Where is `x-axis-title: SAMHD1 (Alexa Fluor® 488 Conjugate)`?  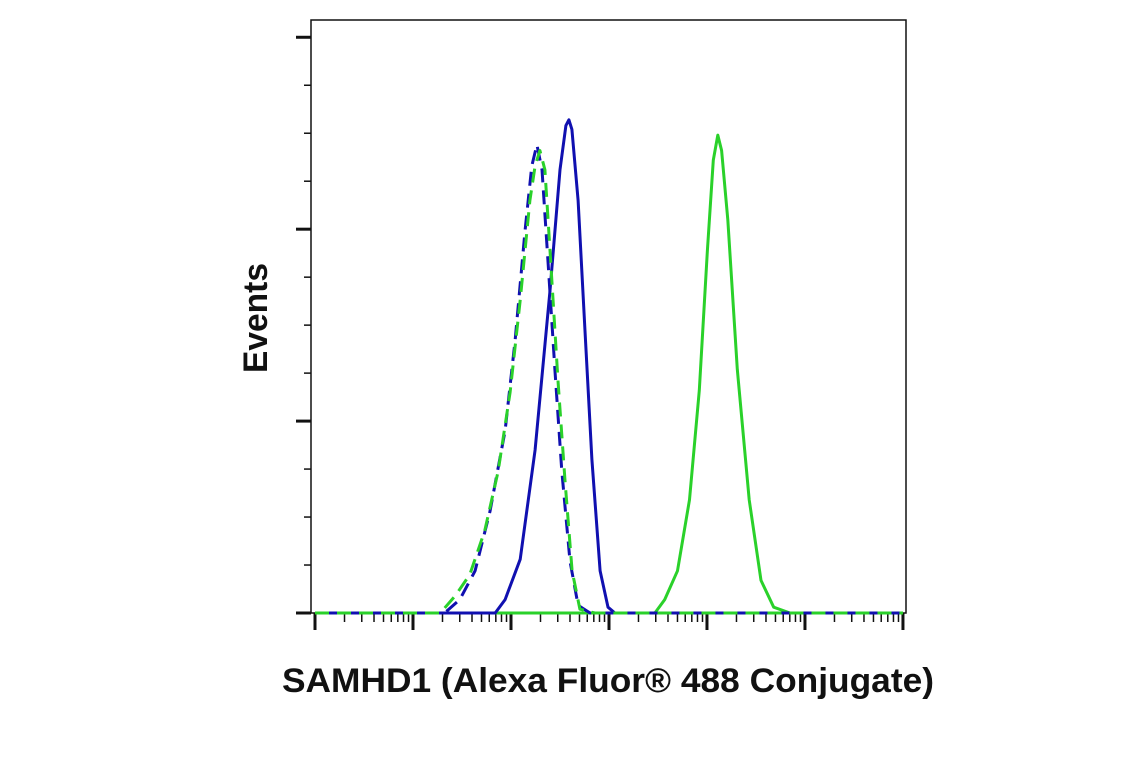 x-axis-title: SAMHD1 (Alexa Fluor® 488 Conjugate) is located at coordinates (608, 681).